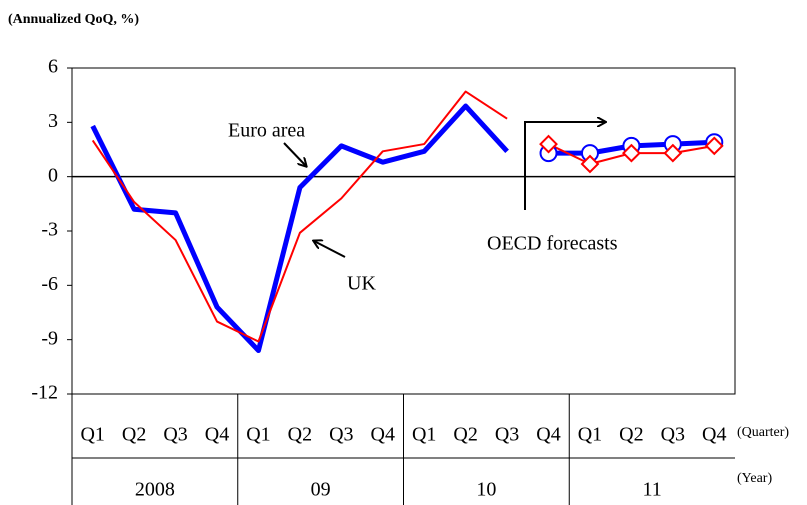 Image resolution: width=807 pixels, height=505 pixels. I want to click on y-tick-label: -9, so click(49, 338).